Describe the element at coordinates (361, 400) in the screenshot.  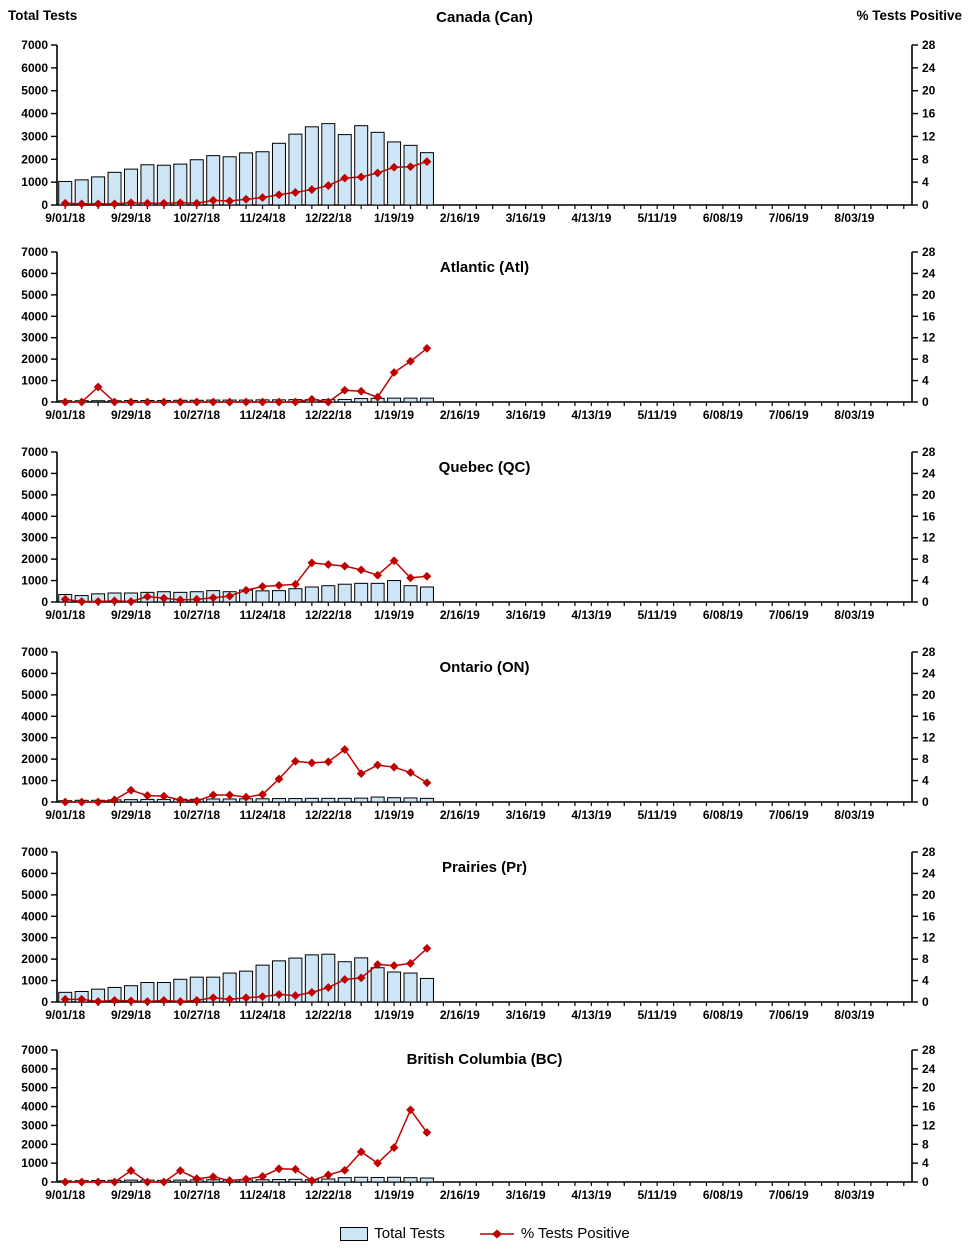
I see `bar-atl-1/05/19` at that location.